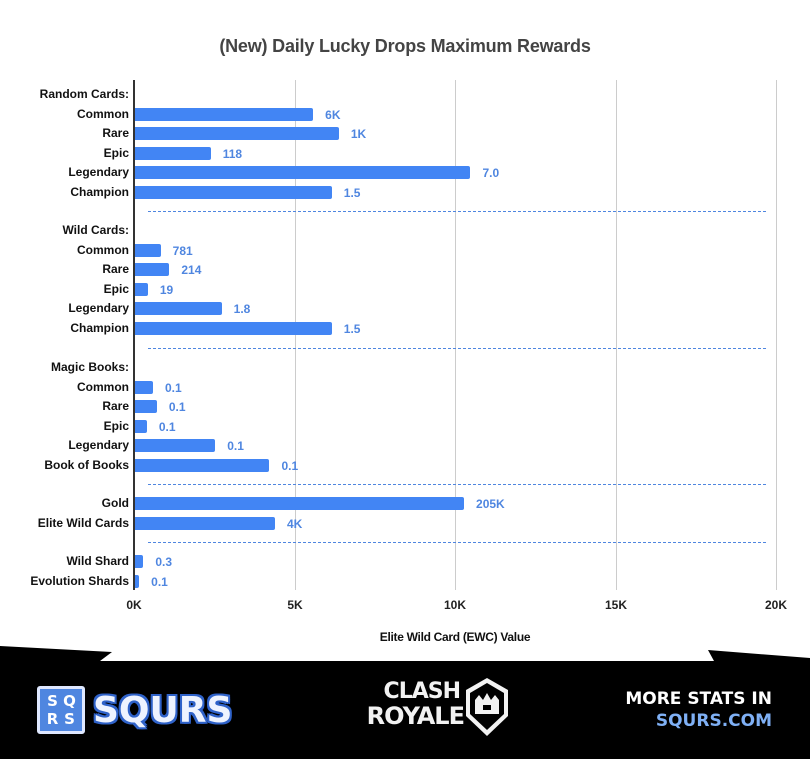 Image resolution: width=810 pixels, height=759 pixels. I want to click on category-label: Wild Shard, so click(97, 561).